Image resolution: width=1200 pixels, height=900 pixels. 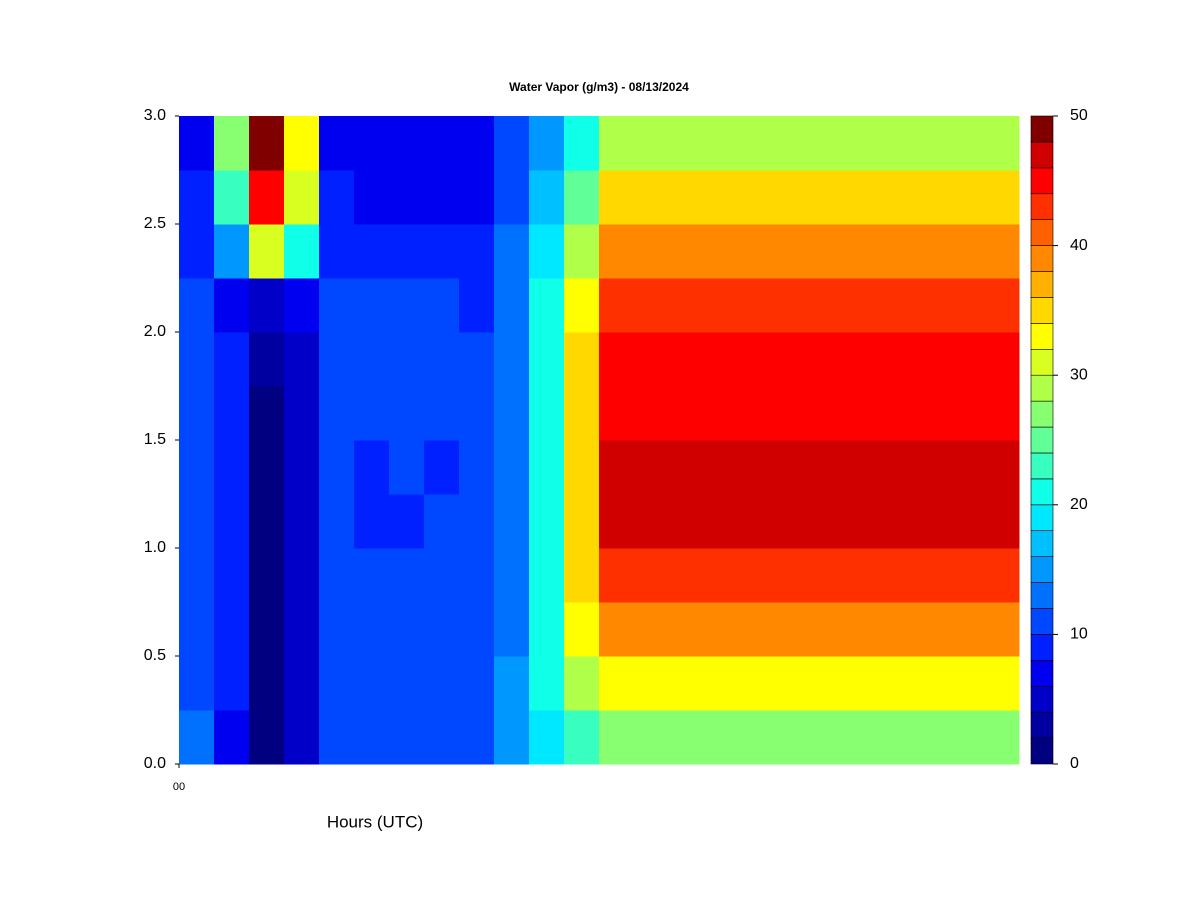 I want to click on y-tick-label: 0.5, so click(x=155, y=655).